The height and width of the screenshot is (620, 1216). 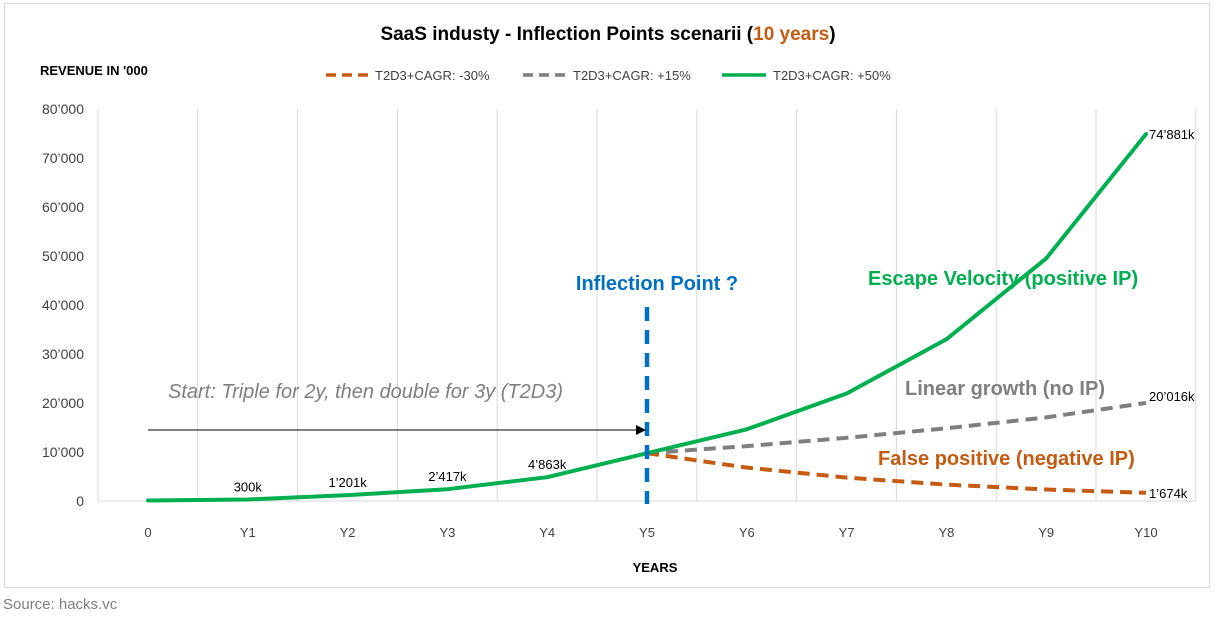 I want to click on x-tick-label: Y2, so click(x=348, y=532).